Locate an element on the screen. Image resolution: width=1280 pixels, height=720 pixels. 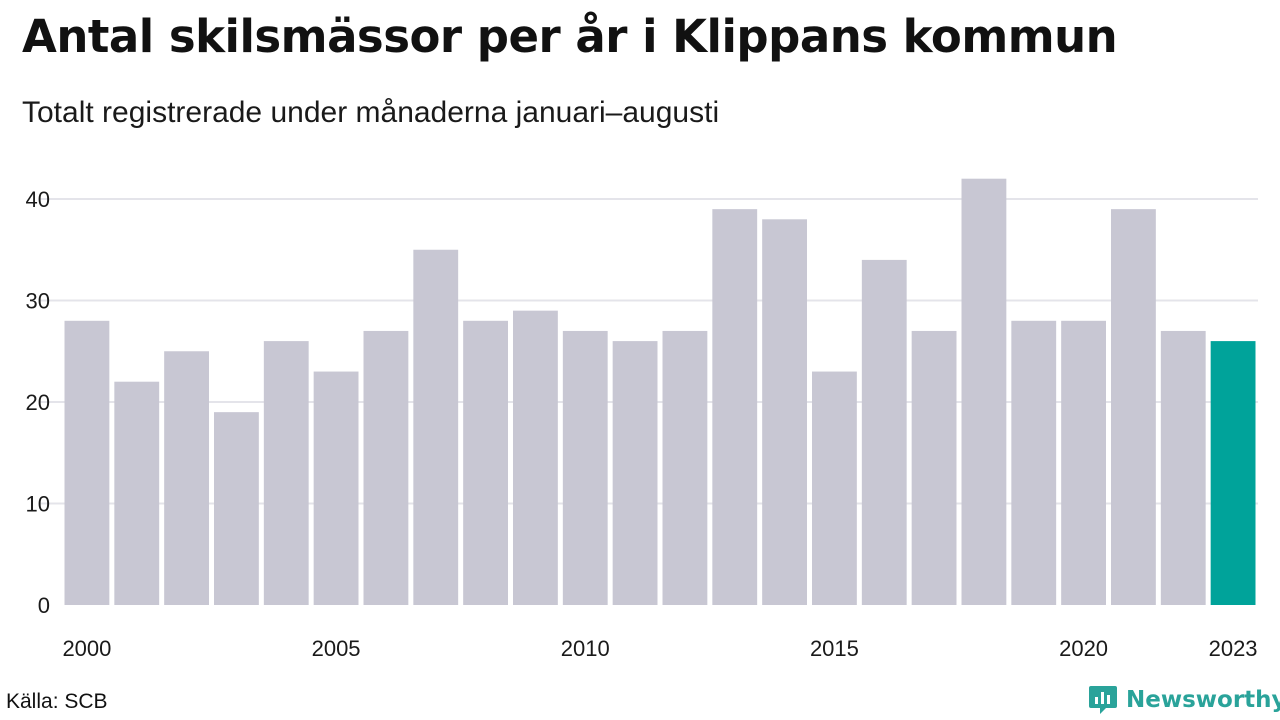
x-tick-label: 2010 is located at coordinates (585, 648).